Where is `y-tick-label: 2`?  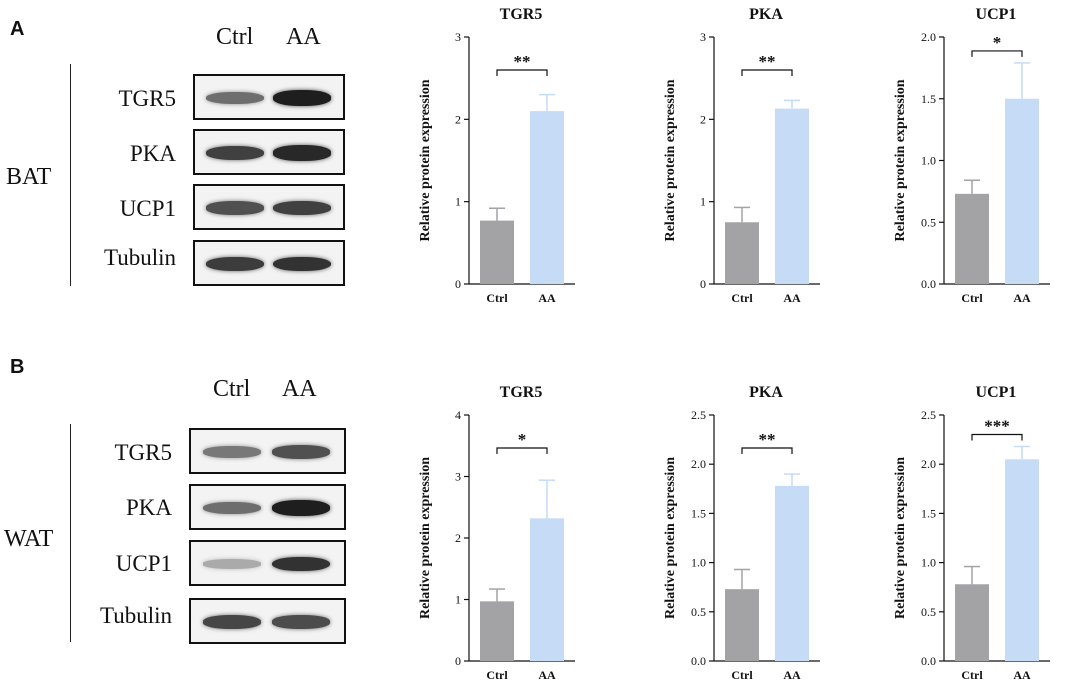 y-tick-label: 2 is located at coordinates (703, 119).